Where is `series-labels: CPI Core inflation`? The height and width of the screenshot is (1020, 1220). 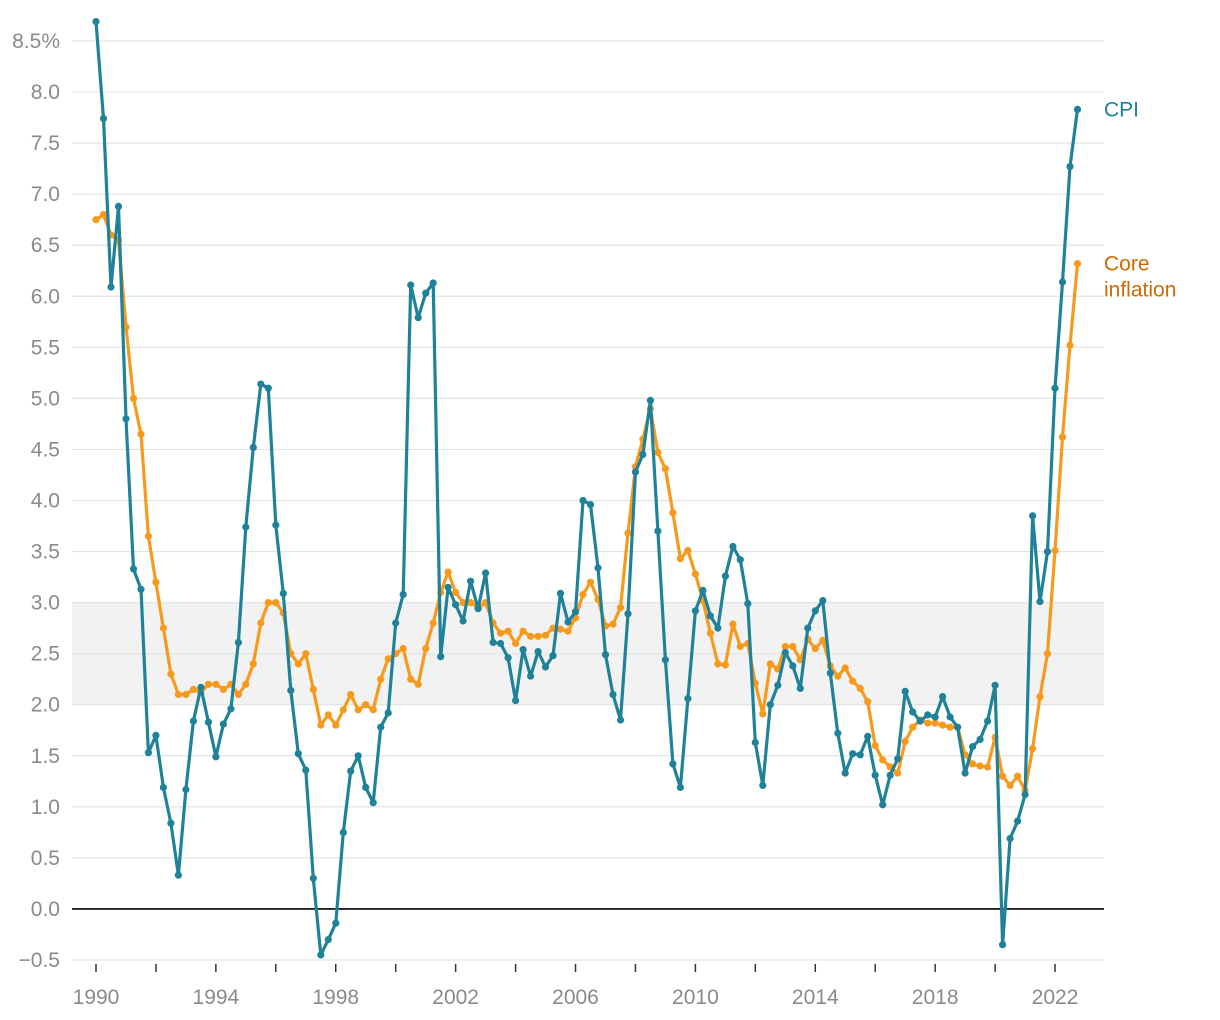
series-labels: CPI Core inflation is located at coordinates (1140, 199).